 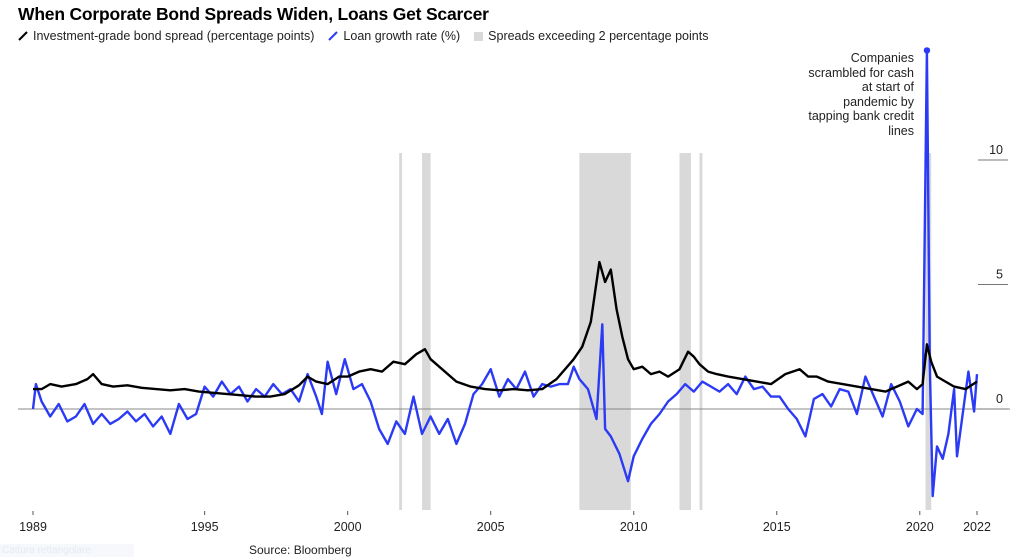 What do you see at coordinates (348, 527) in the screenshot?
I see `x-tick-label: 2000` at bounding box center [348, 527].